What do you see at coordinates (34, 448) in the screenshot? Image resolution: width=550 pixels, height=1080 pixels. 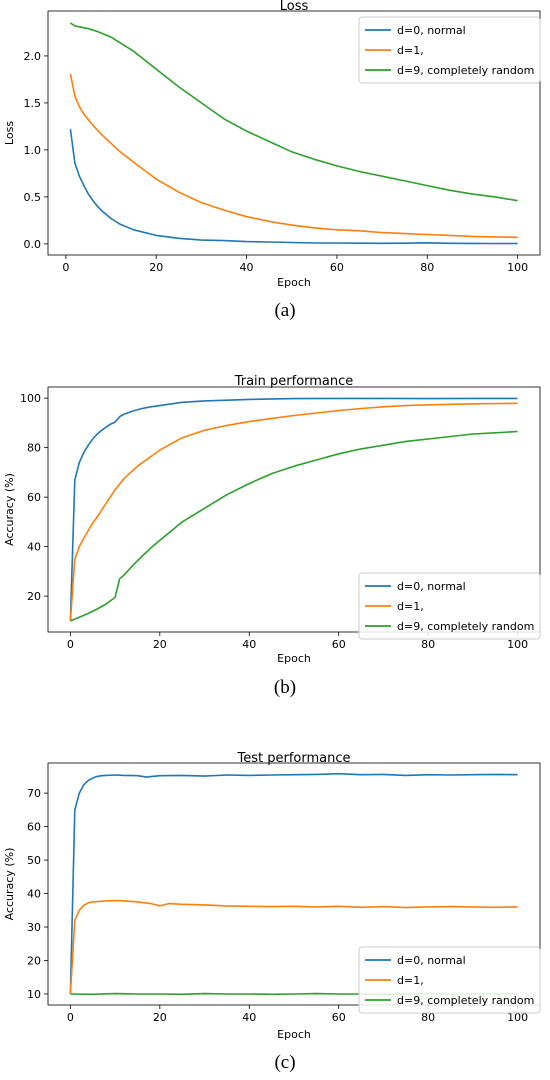 I see `y-tick-label: 80` at bounding box center [34, 448].